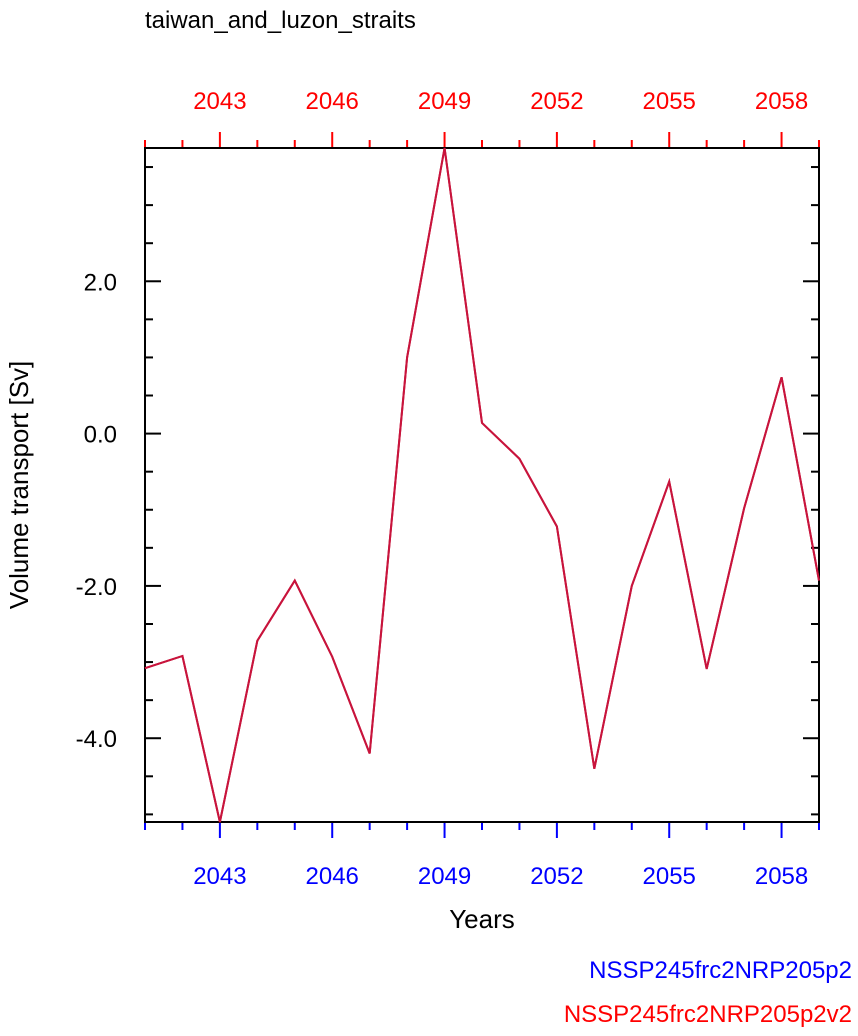  Describe the element at coordinates (482, 118) in the screenshot. I see `top-axis: 2043 2046 2049 2052 2055 2058` at that location.